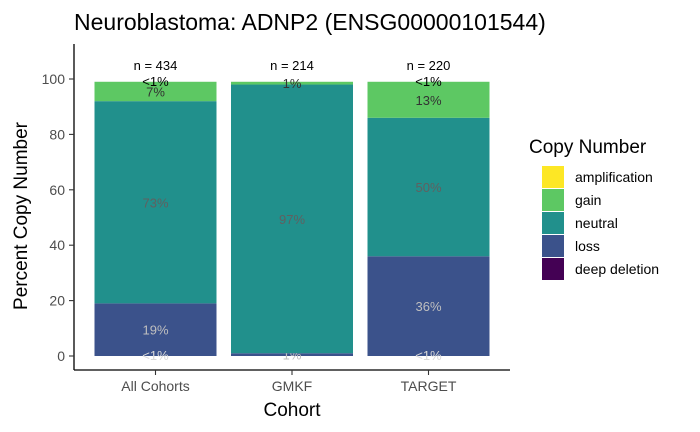 The image size is (700, 432). What do you see at coordinates (57, 301) in the screenshot?
I see `y-tick-label: 20` at bounding box center [57, 301].